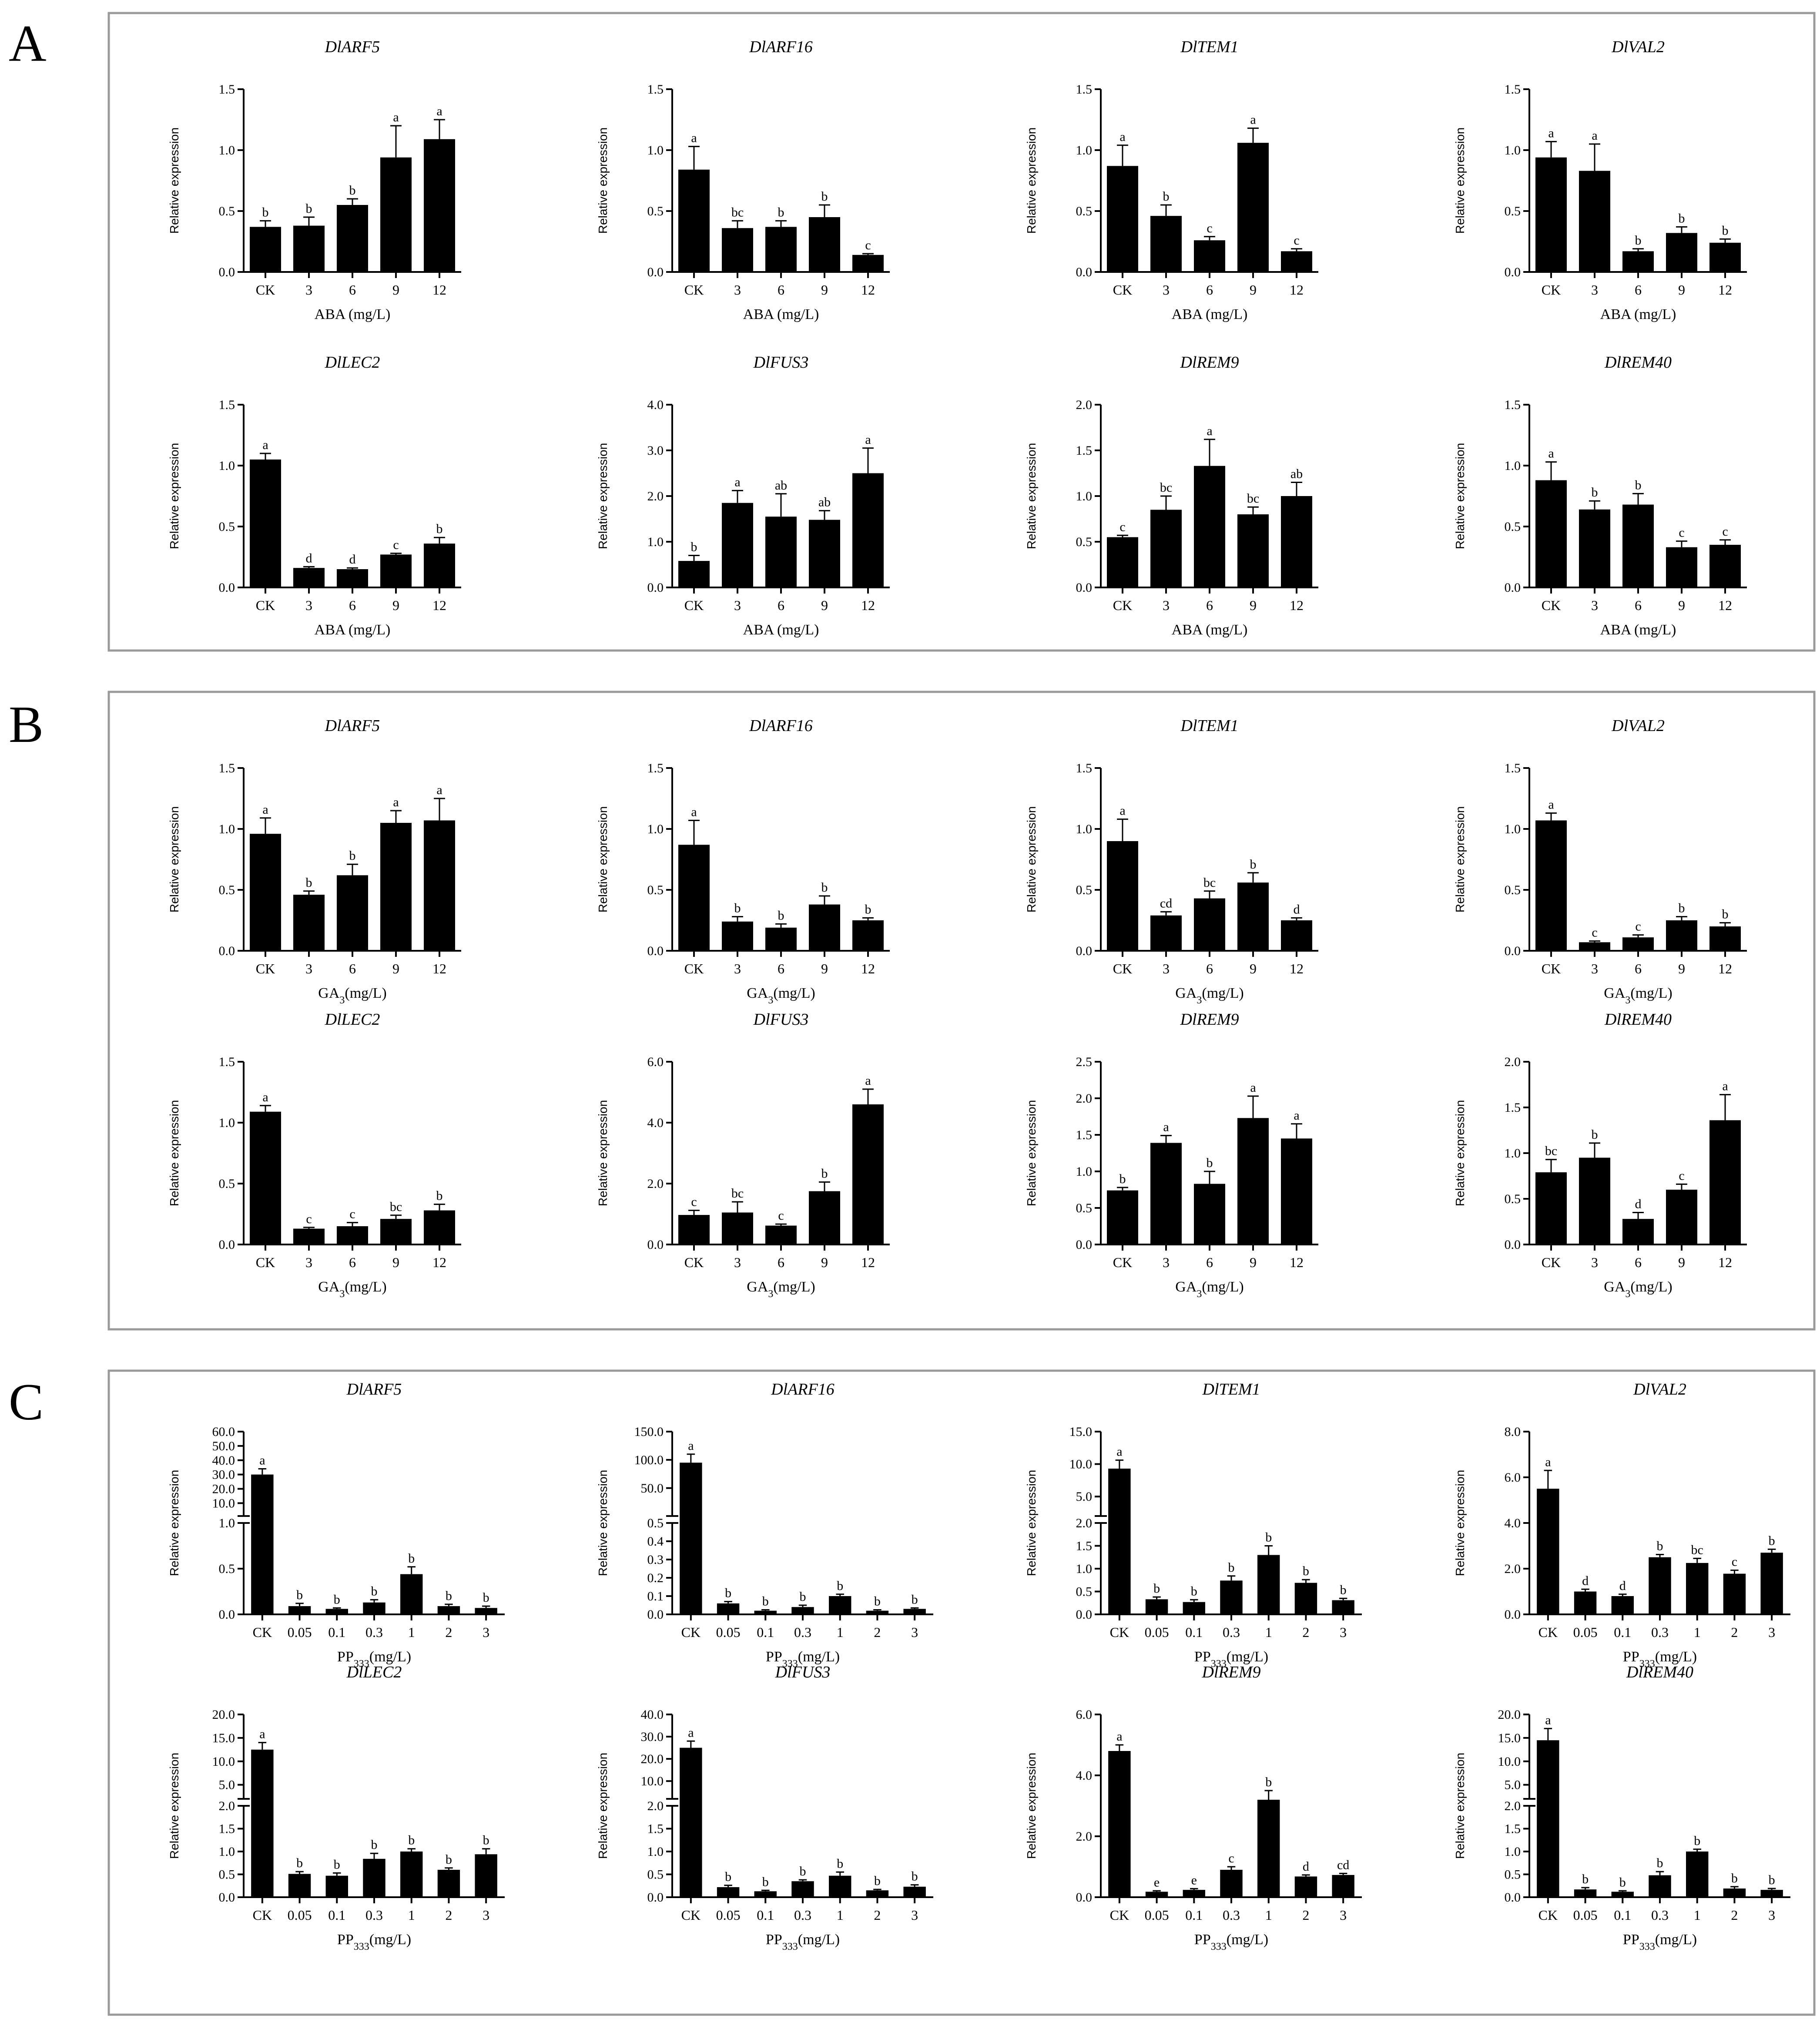  Describe the element at coordinates (28, 43) in the screenshot. I see `panel-letter-A: A` at that location.